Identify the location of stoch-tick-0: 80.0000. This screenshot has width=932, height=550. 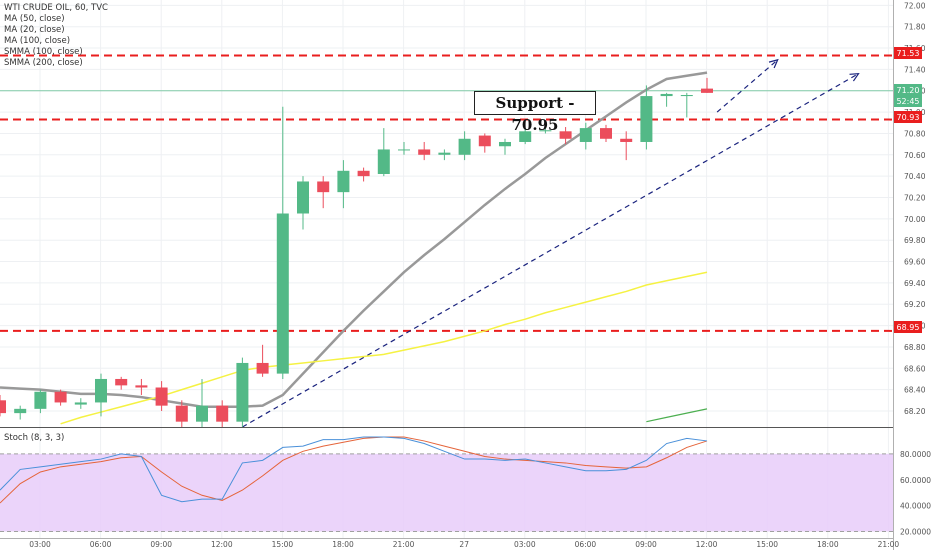
(915, 454).